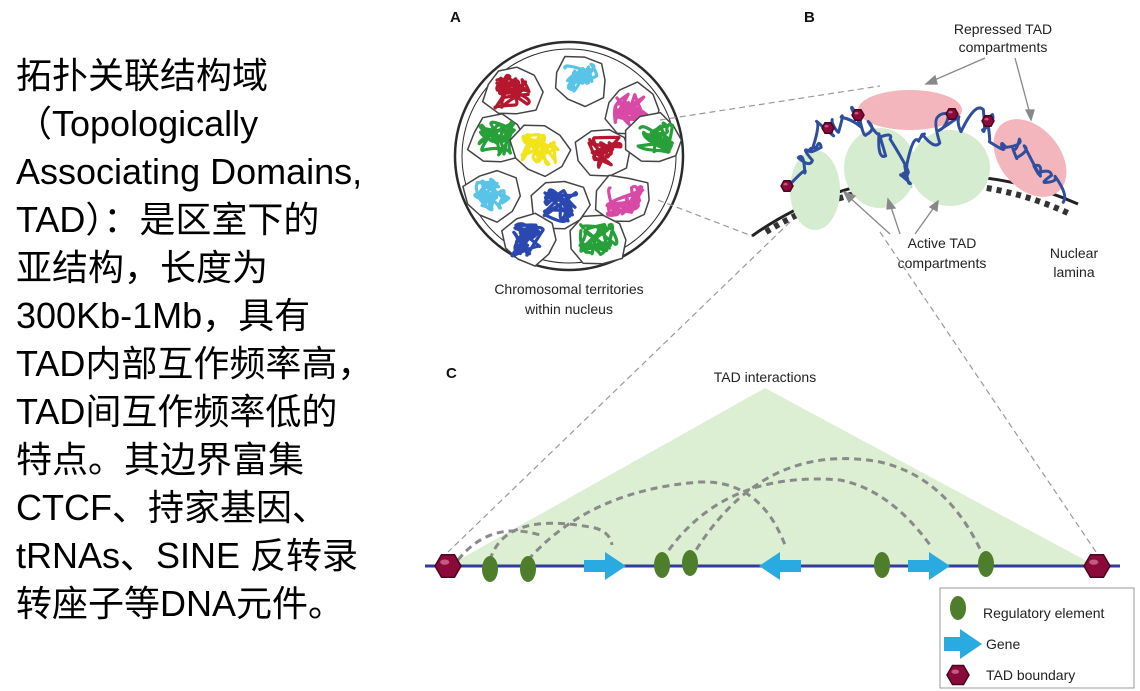  Describe the element at coordinates (942, 243) in the screenshot. I see `active-label-line1: Active TAD` at that location.